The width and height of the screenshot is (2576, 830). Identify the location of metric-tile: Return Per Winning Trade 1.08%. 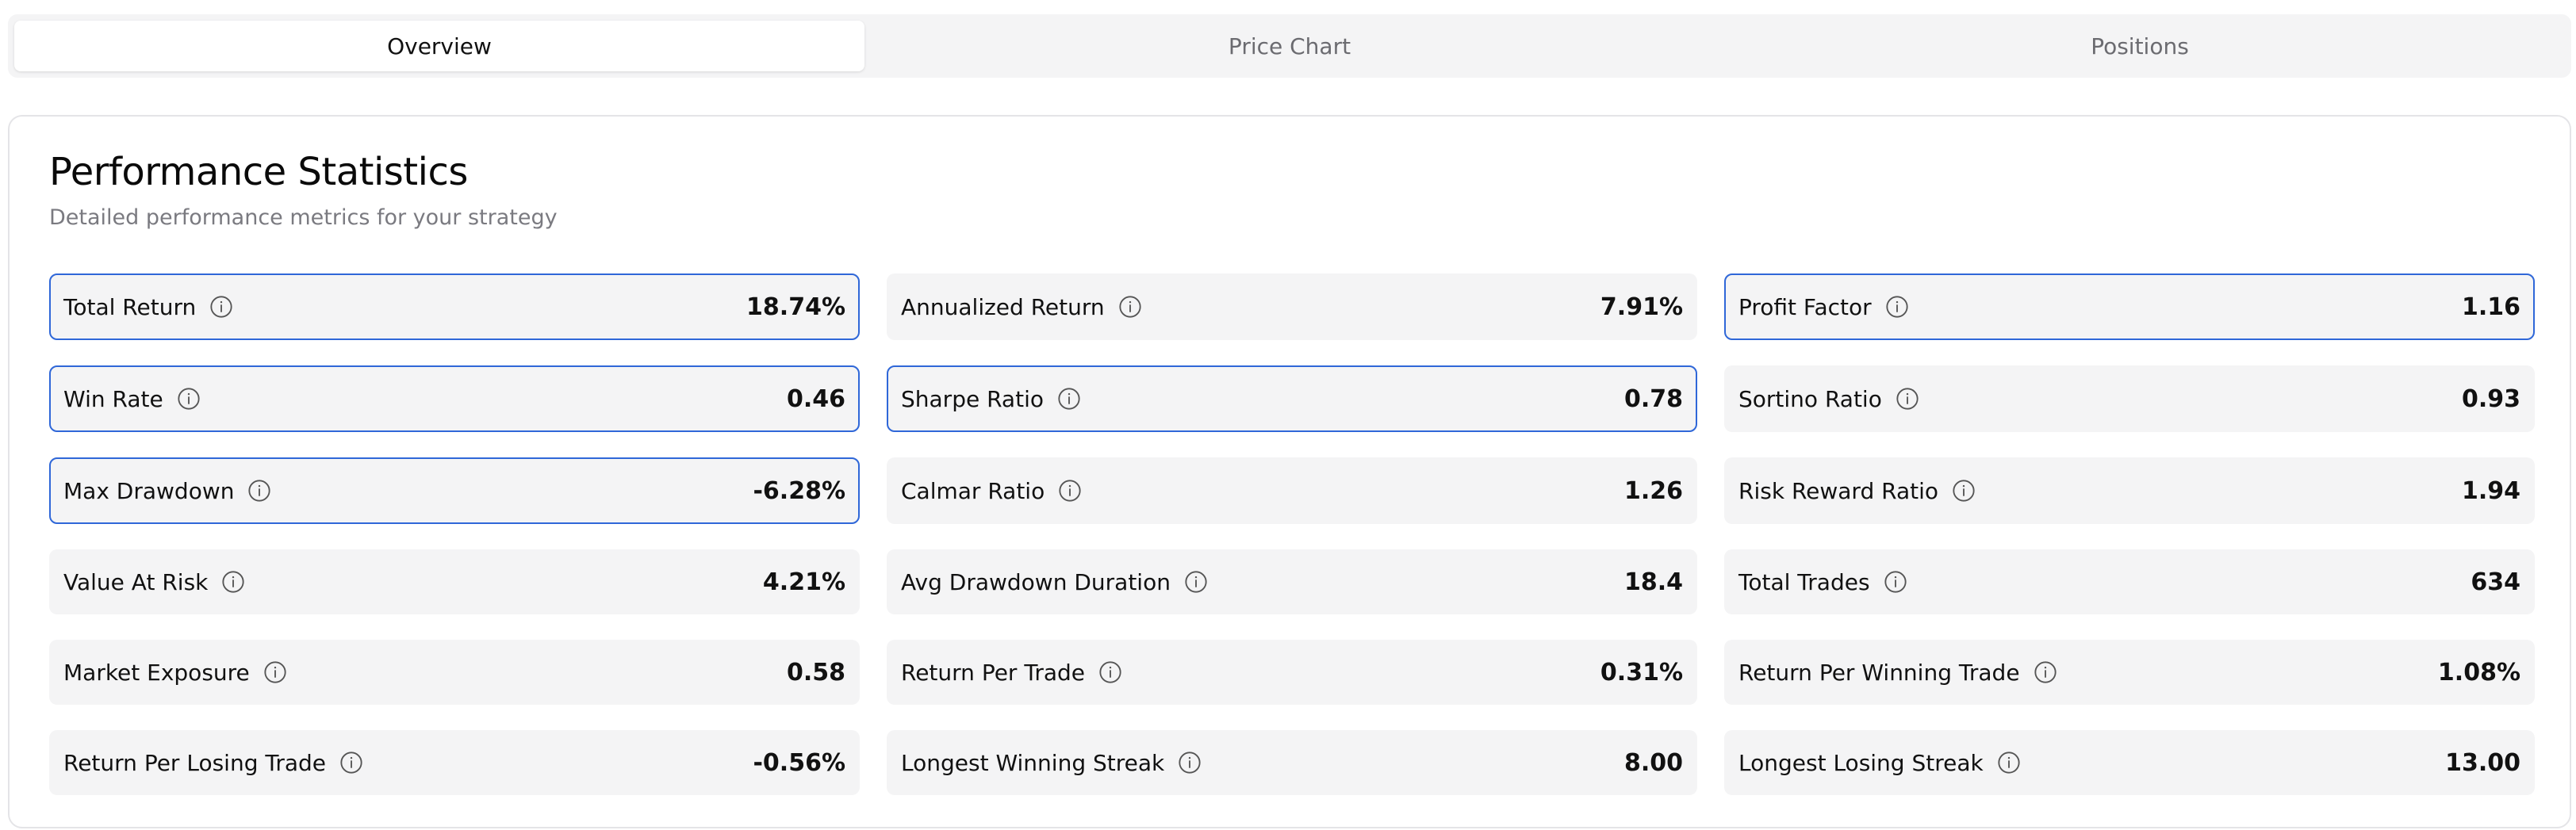
(2130, 673).